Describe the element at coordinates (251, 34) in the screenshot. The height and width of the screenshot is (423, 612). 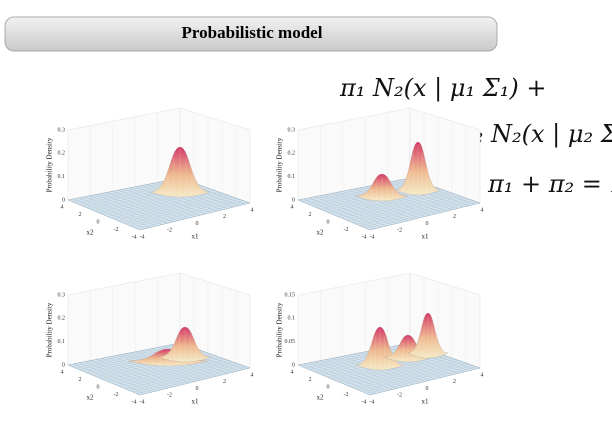
I see `title-bar` at that location.